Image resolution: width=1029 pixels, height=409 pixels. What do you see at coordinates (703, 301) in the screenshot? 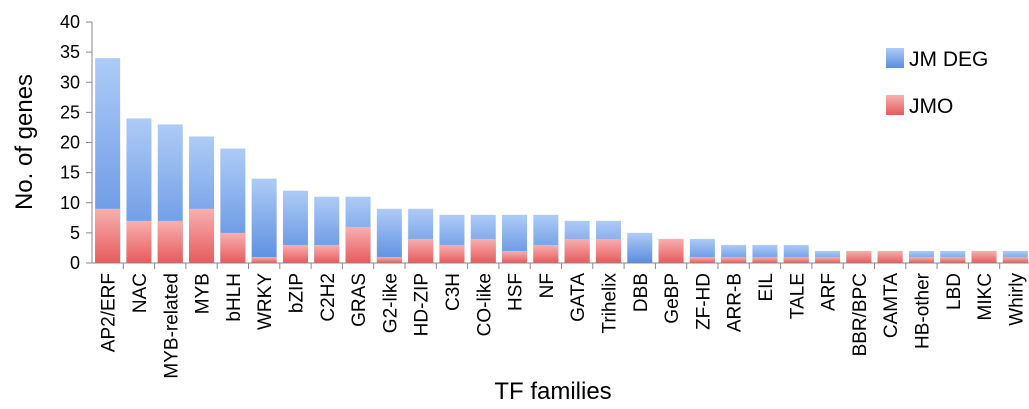
I see `x-tick-label: ZF-HD` at bounding box center [703, 301].